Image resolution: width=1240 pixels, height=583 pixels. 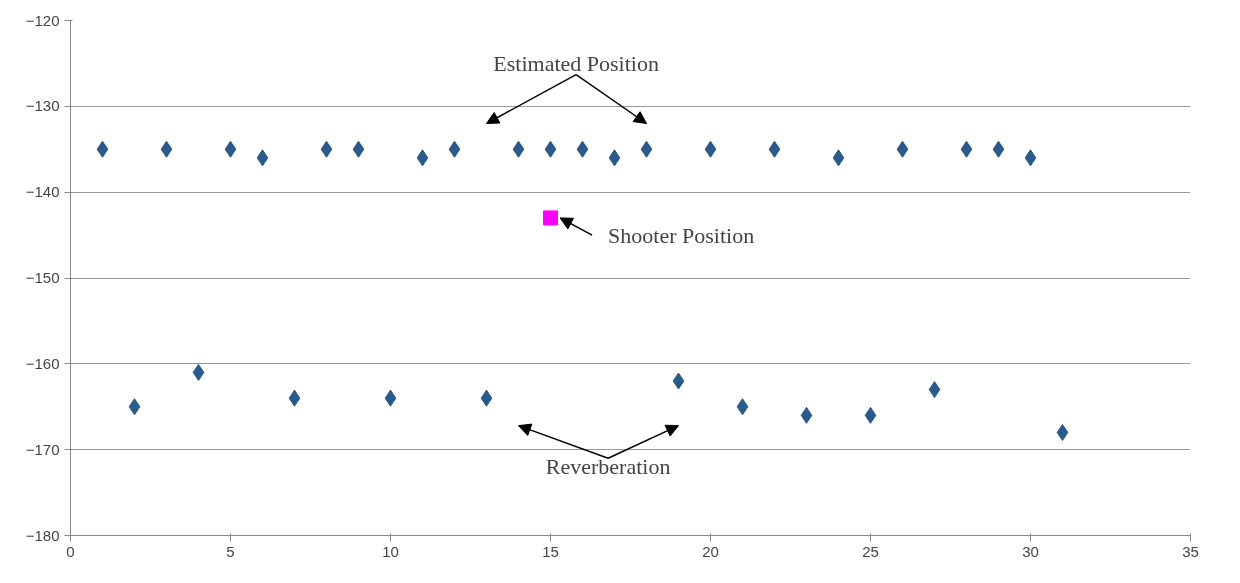 What do you see at coordinates (608, 467) in the screenshot?
I see `annotation: Reverberation` at bounding box center [608, 467].